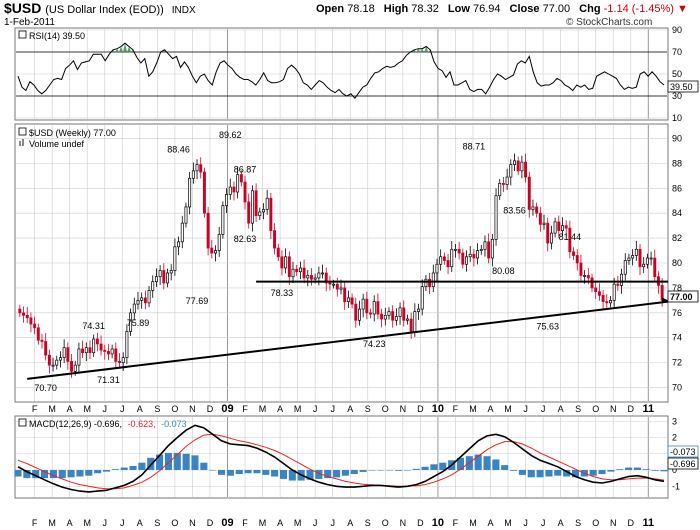  Describe the element at coordinates (22, 131) in the screenshot. I see `price-legend-swatch` at that location.